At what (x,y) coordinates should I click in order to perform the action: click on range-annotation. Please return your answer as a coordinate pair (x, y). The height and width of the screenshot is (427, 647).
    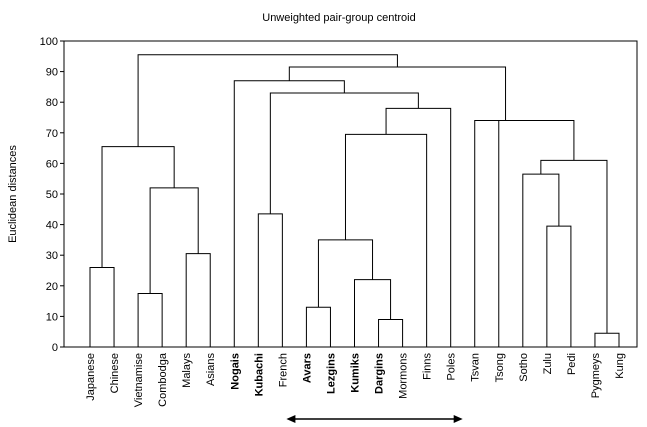
    Looking at the image, I should click on (374, 419).